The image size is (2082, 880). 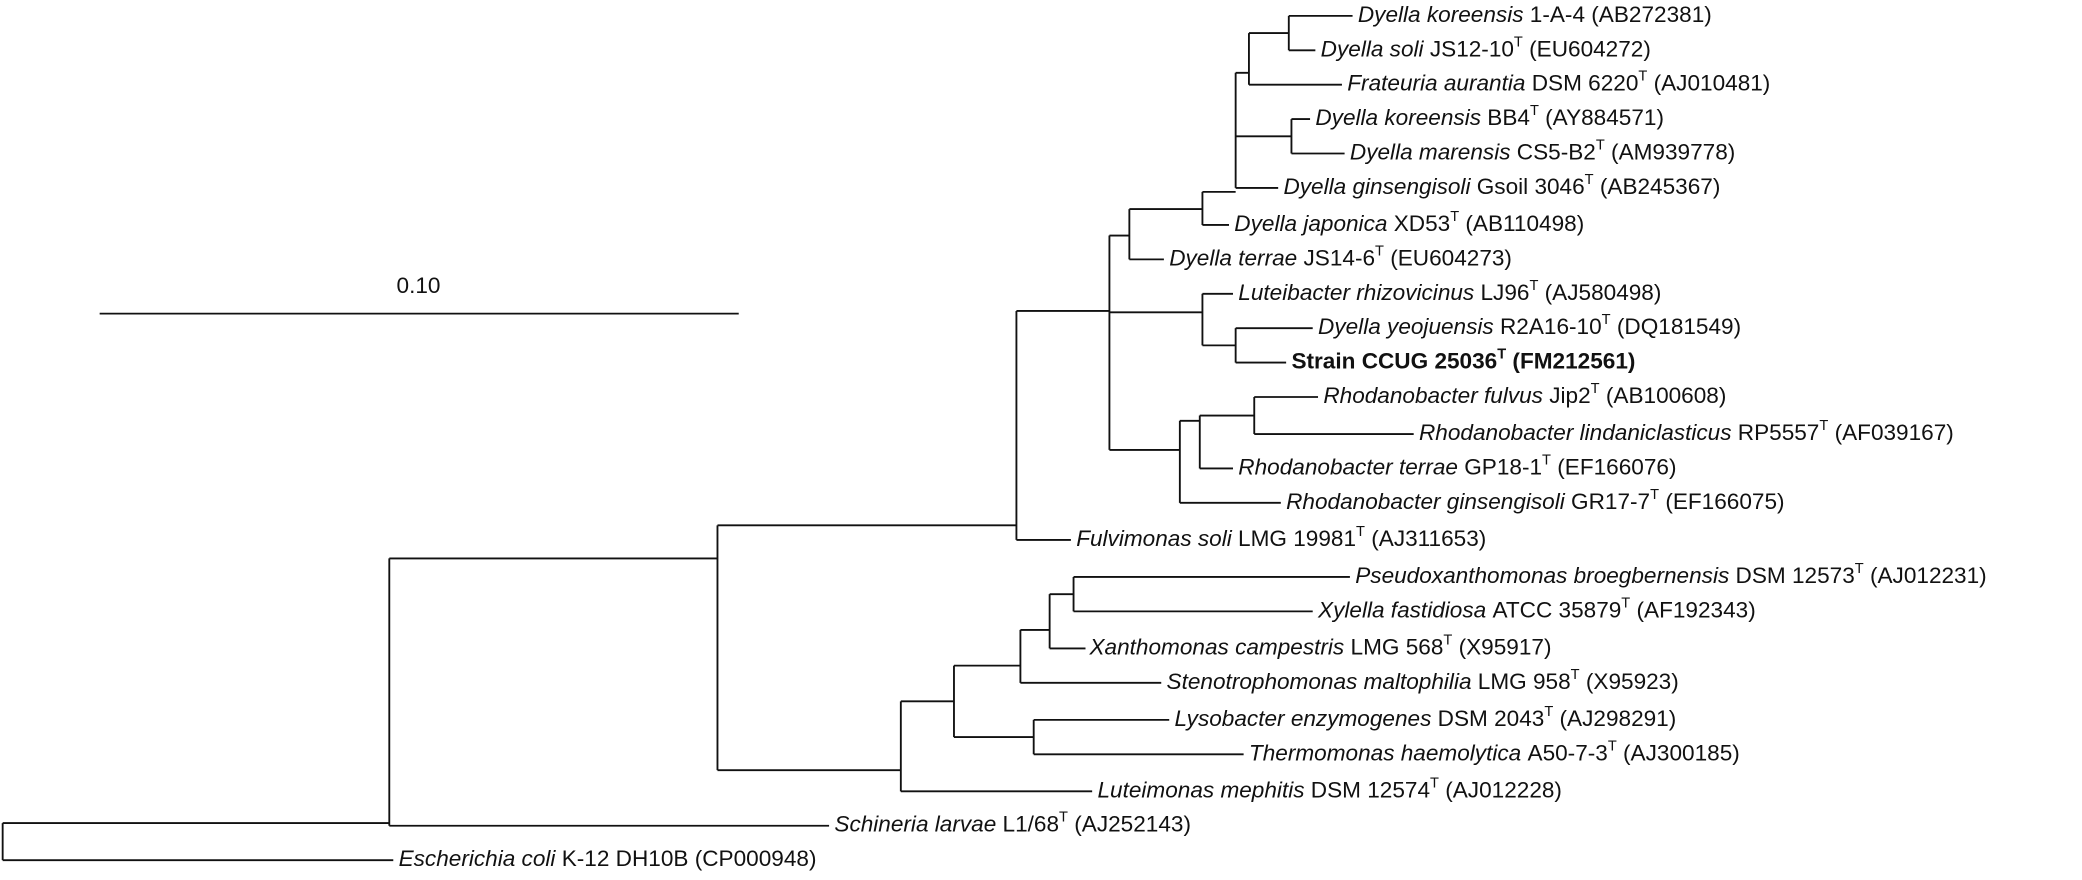 What do you see at coordinates (1303, 718) in the screenshot?
I see `species-name: Lysobacter enzymogenes` at bounding box center [1303, 718].